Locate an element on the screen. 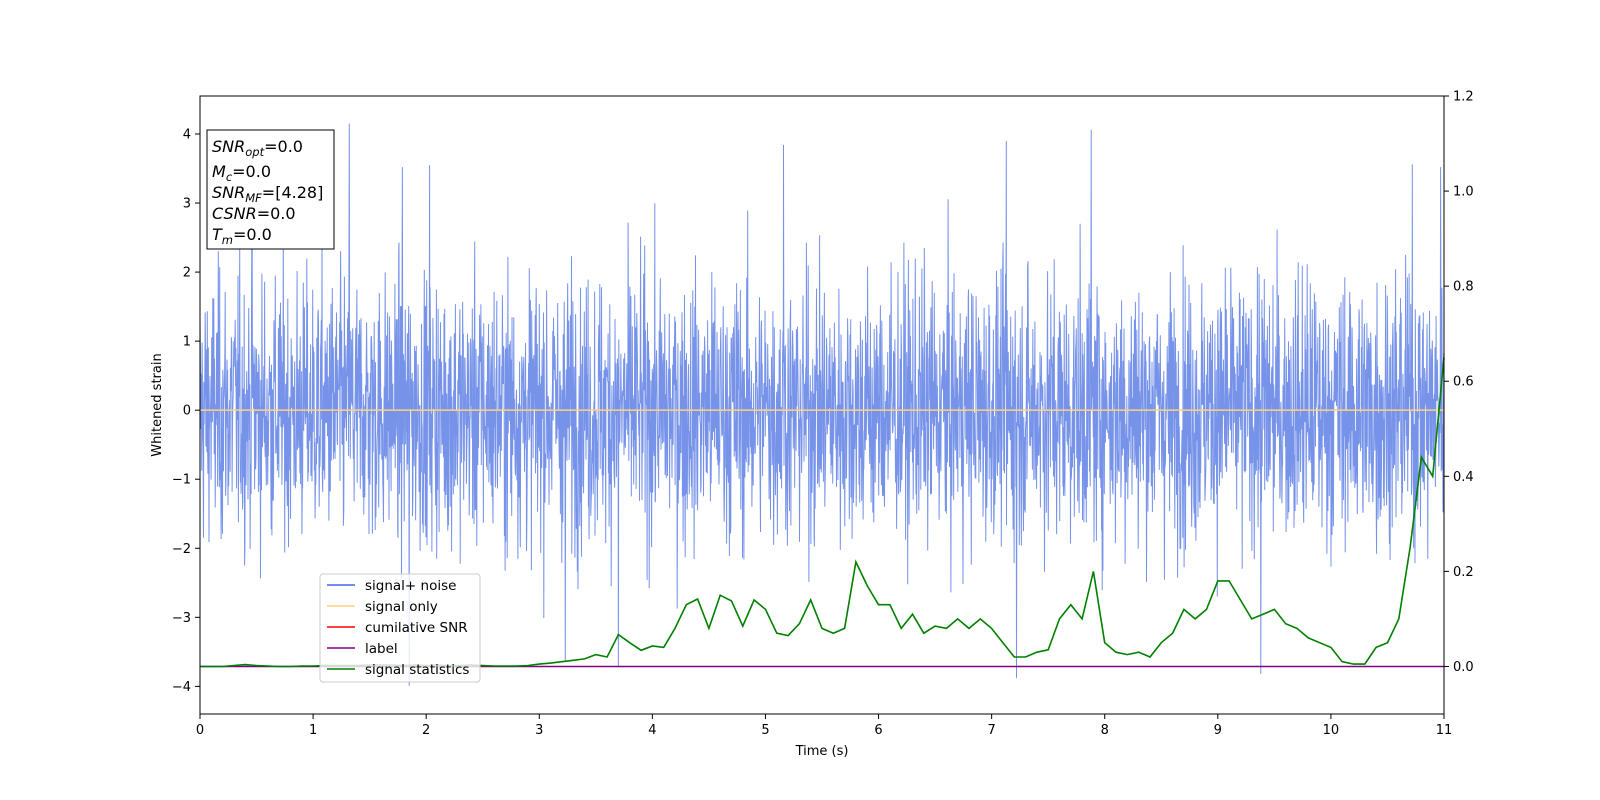 The width and height of the screenshot is (1600, 800). x-tick-label: 11 is located at coordinates (1444, 730).